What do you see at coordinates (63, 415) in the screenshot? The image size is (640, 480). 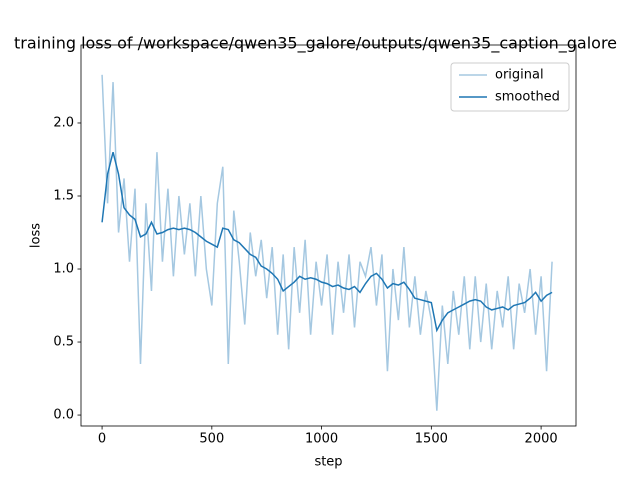 I see `y-tick-label: 0.0` at bounding box center [63, 415].